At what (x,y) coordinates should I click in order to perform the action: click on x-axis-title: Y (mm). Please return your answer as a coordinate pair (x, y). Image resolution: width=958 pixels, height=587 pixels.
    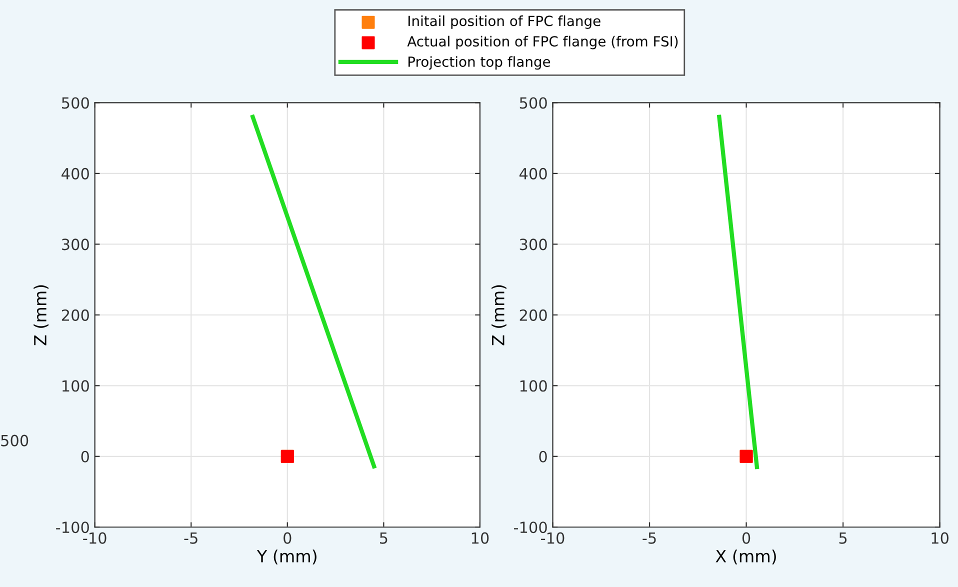
    Looking at the image, I should click on (286, 557).